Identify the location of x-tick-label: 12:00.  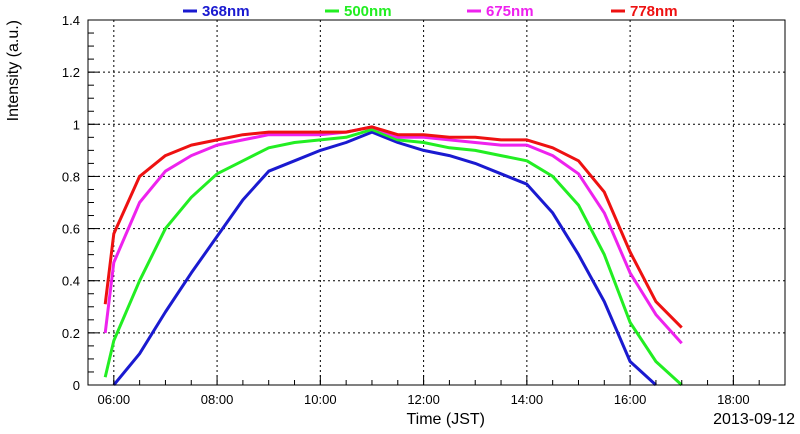
(423, 399).